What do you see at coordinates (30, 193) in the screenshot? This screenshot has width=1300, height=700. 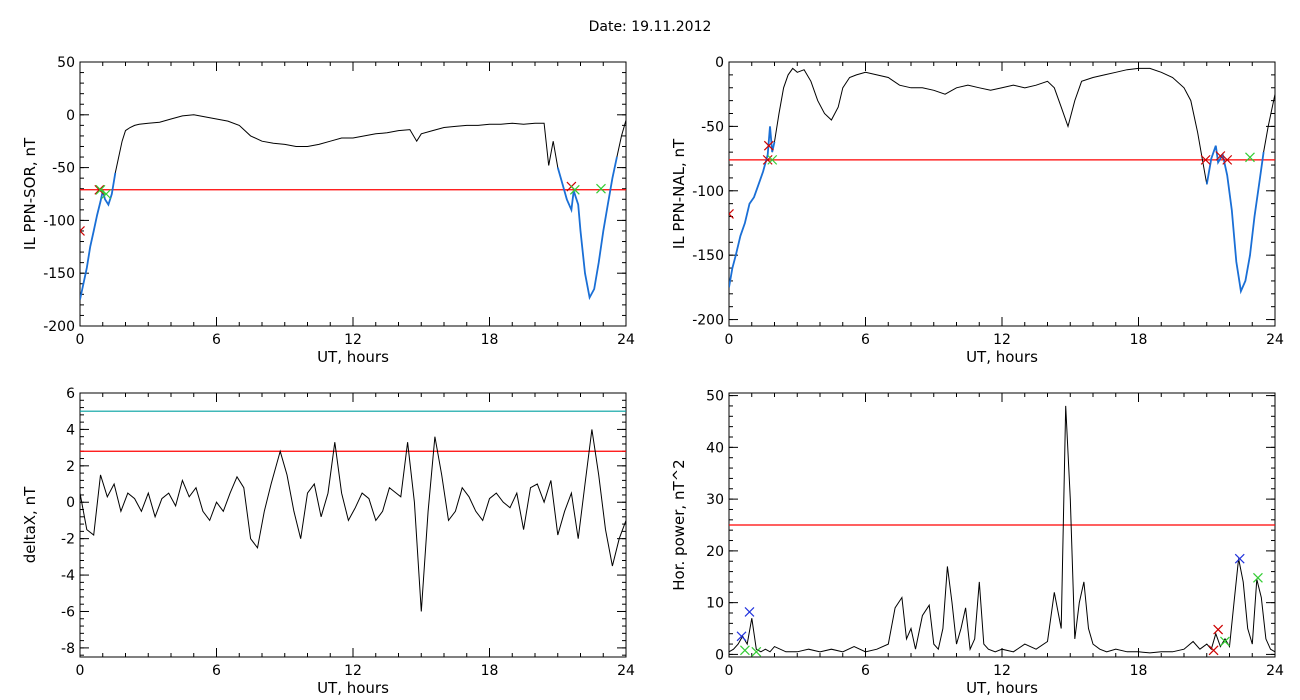 I see `y-axis-title: IL PPN-SOR, nT` at bounding box center [30, 193].